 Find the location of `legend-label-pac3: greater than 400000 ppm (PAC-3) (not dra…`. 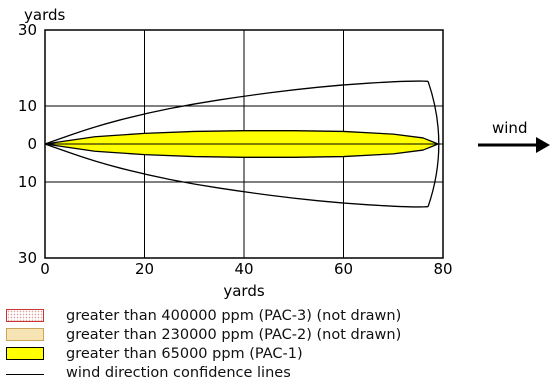

legend-label-pac3: greater than 400000 ppm (PAC-3) (not dra… is located at coordinates (234, 315).